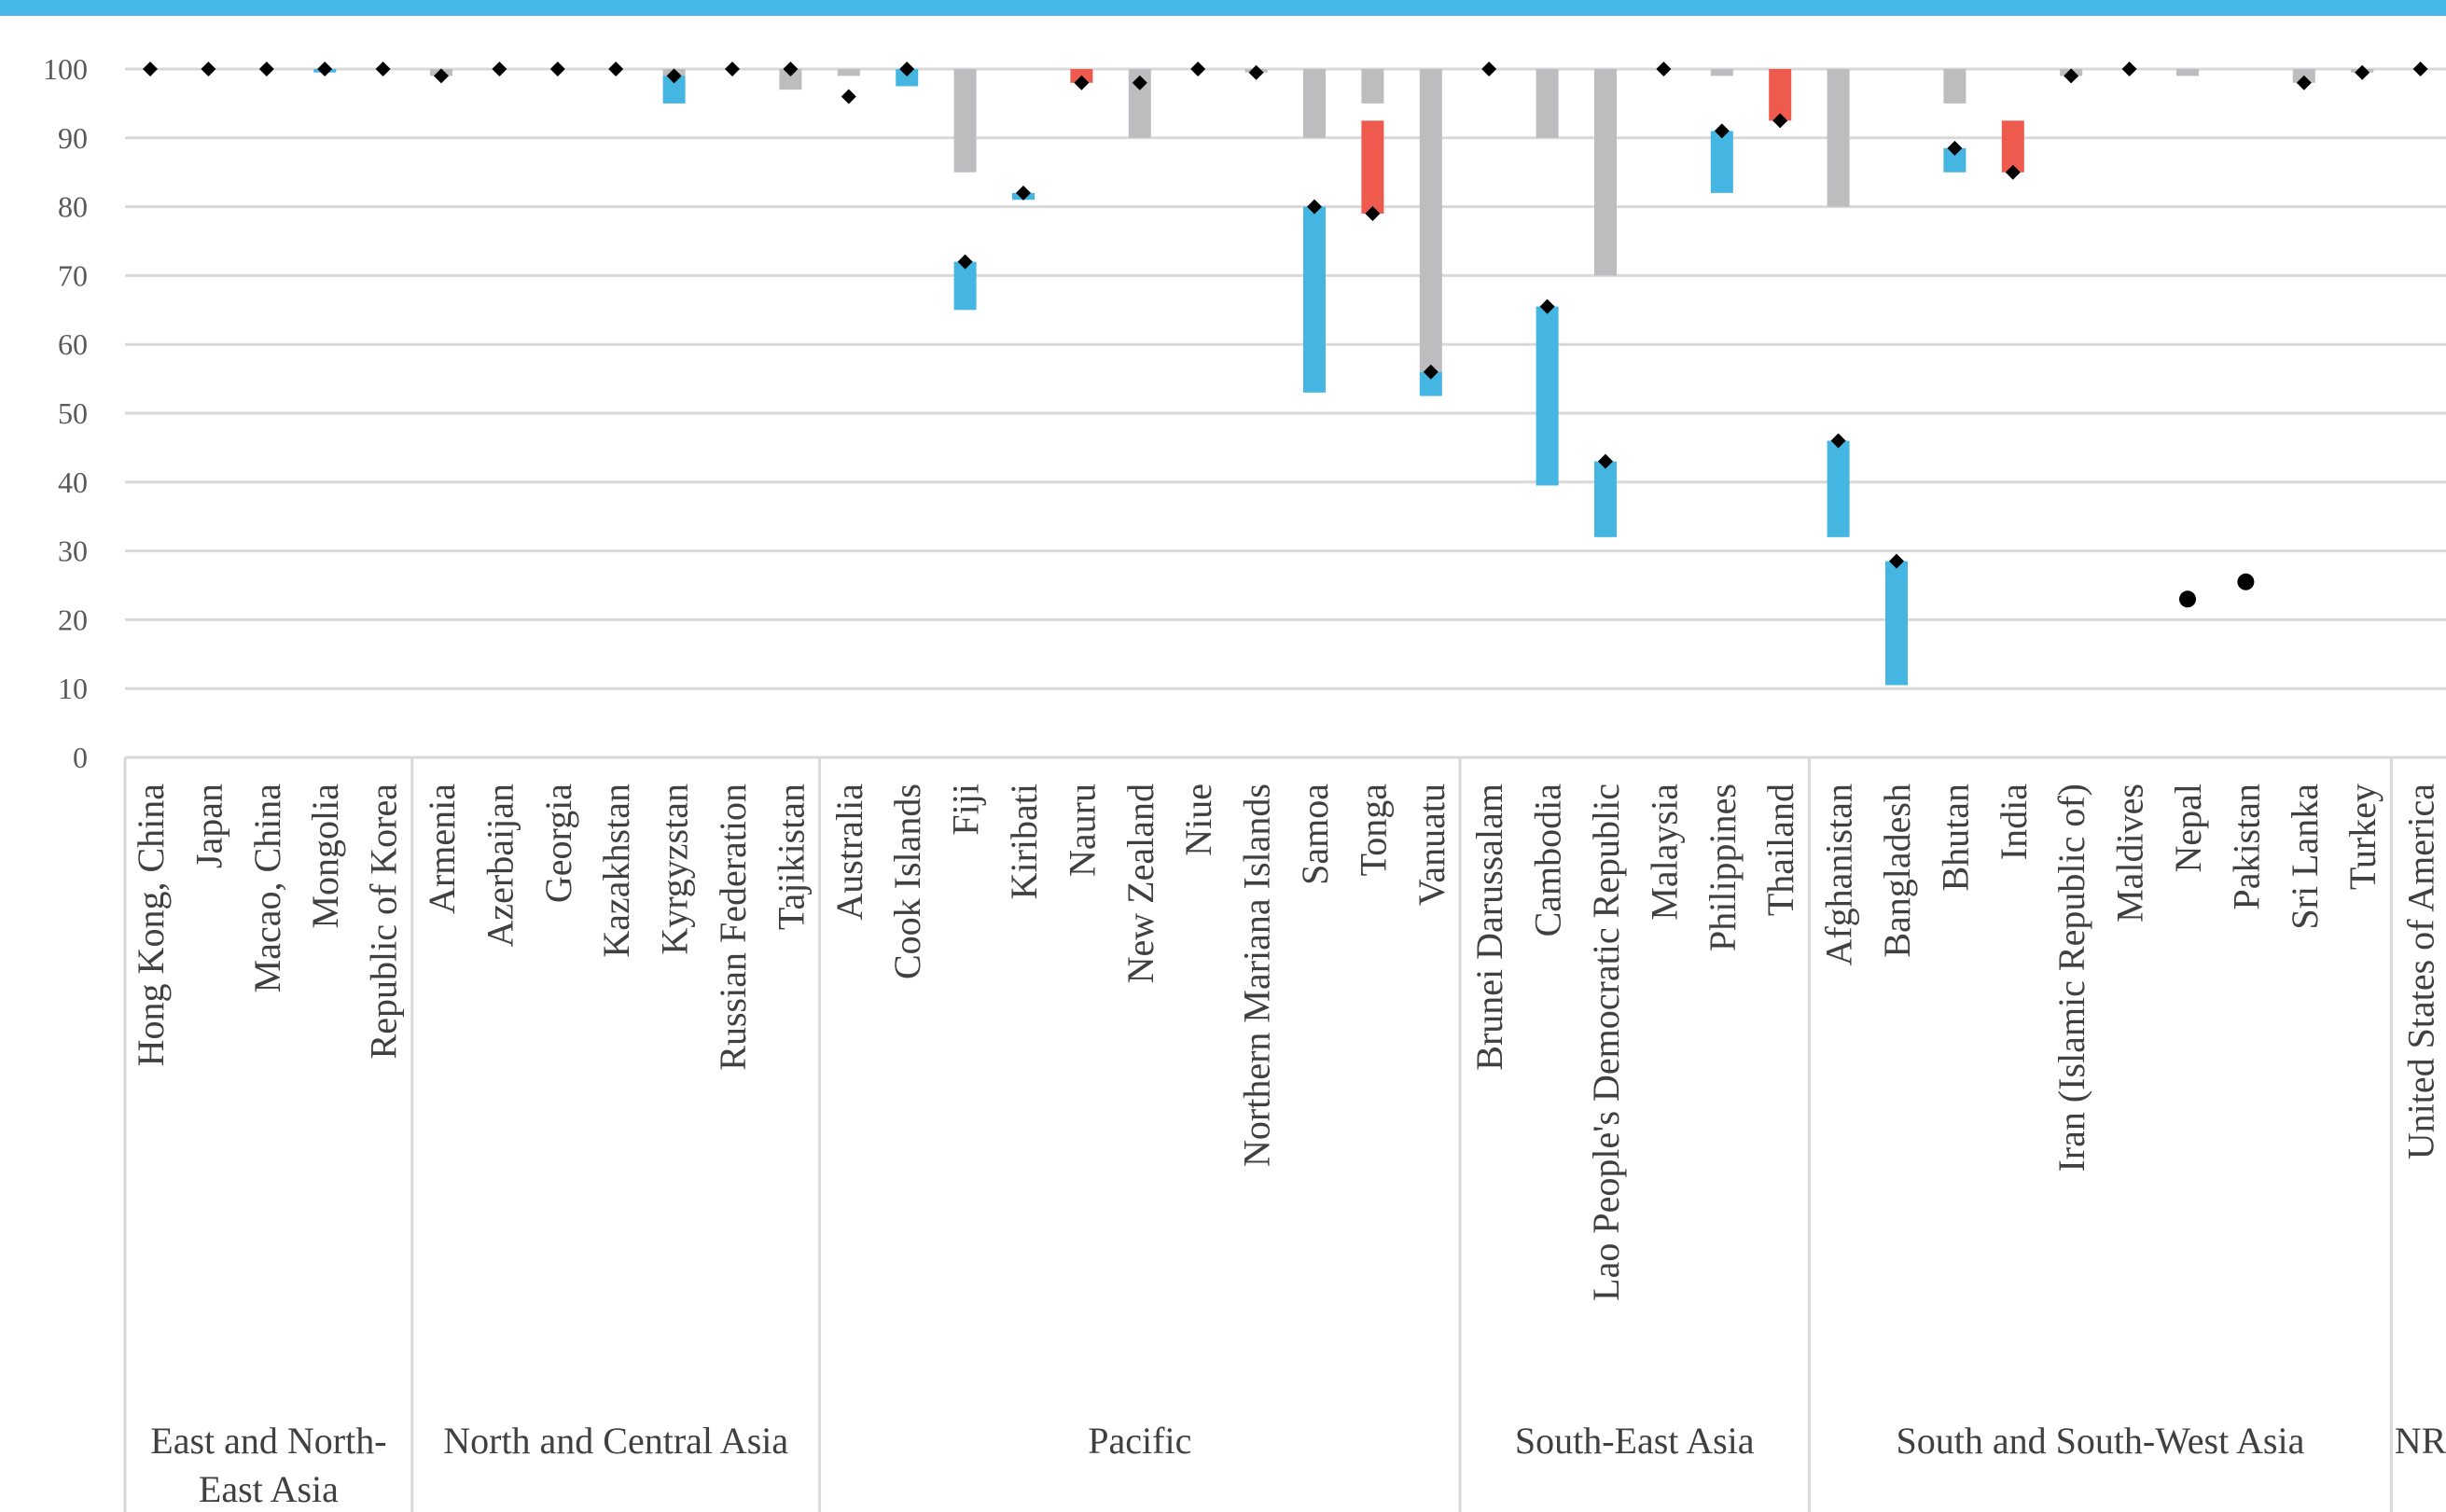 The width and height of the screenshot is (2446, 1512). Describe the element at coordinates (966, 810) in the screenshot. I see `category-label: Fiji` at that location.